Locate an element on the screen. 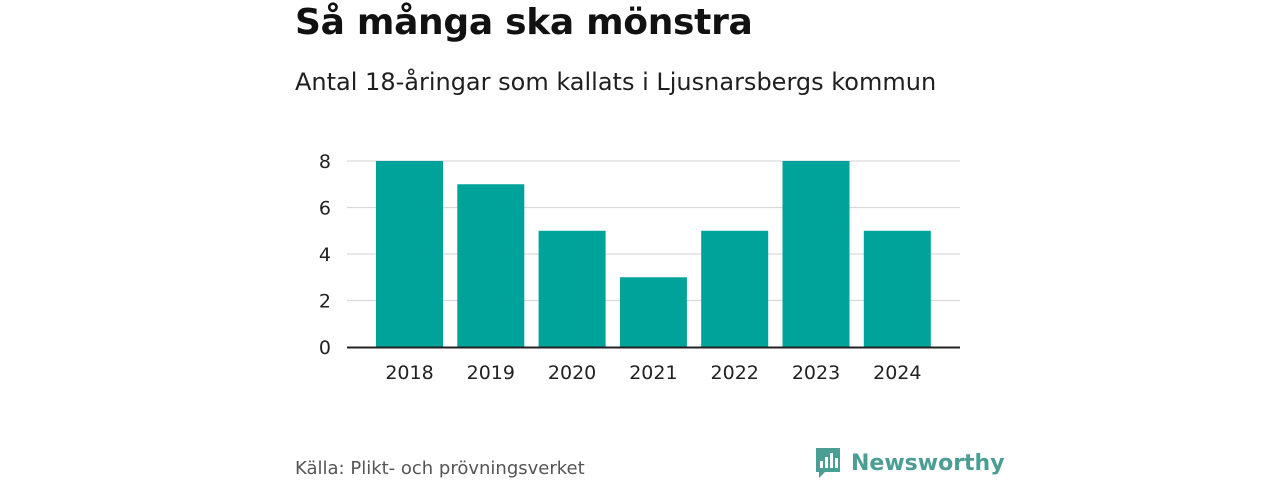 This screenshot has width=1280, height=480. source-note: Källa: Plikt- och prövningsverket is located at coordinates (440, 468).